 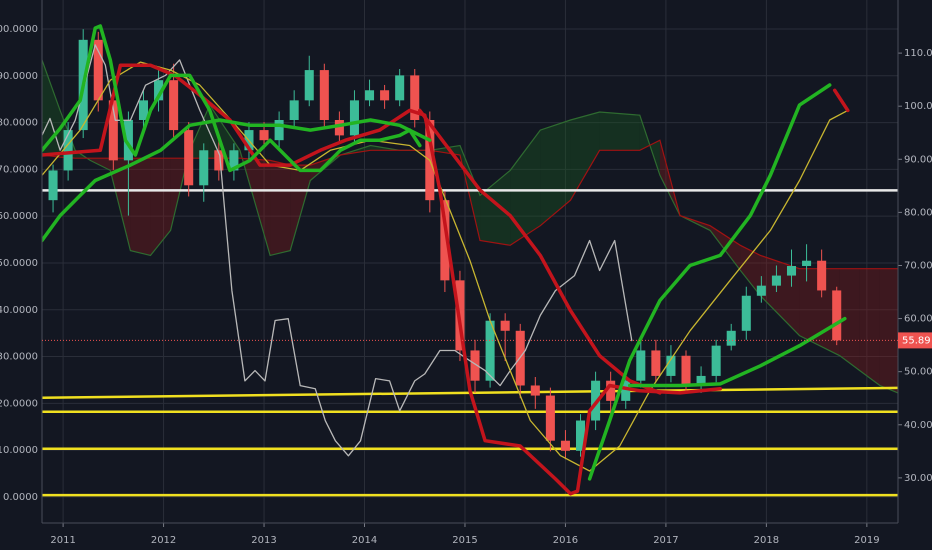 I want to click on y-tick-label: 90.0000, so click(x=19, y=76).